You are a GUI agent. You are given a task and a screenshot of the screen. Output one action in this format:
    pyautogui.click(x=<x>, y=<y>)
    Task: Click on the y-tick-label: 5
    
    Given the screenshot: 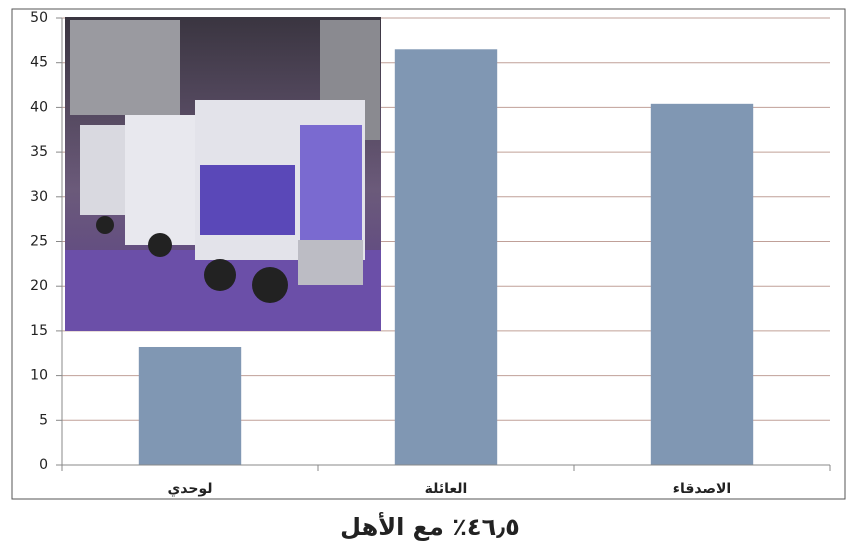 What is the action you would take?
    pyautogui.click(x=43, y=420)
    